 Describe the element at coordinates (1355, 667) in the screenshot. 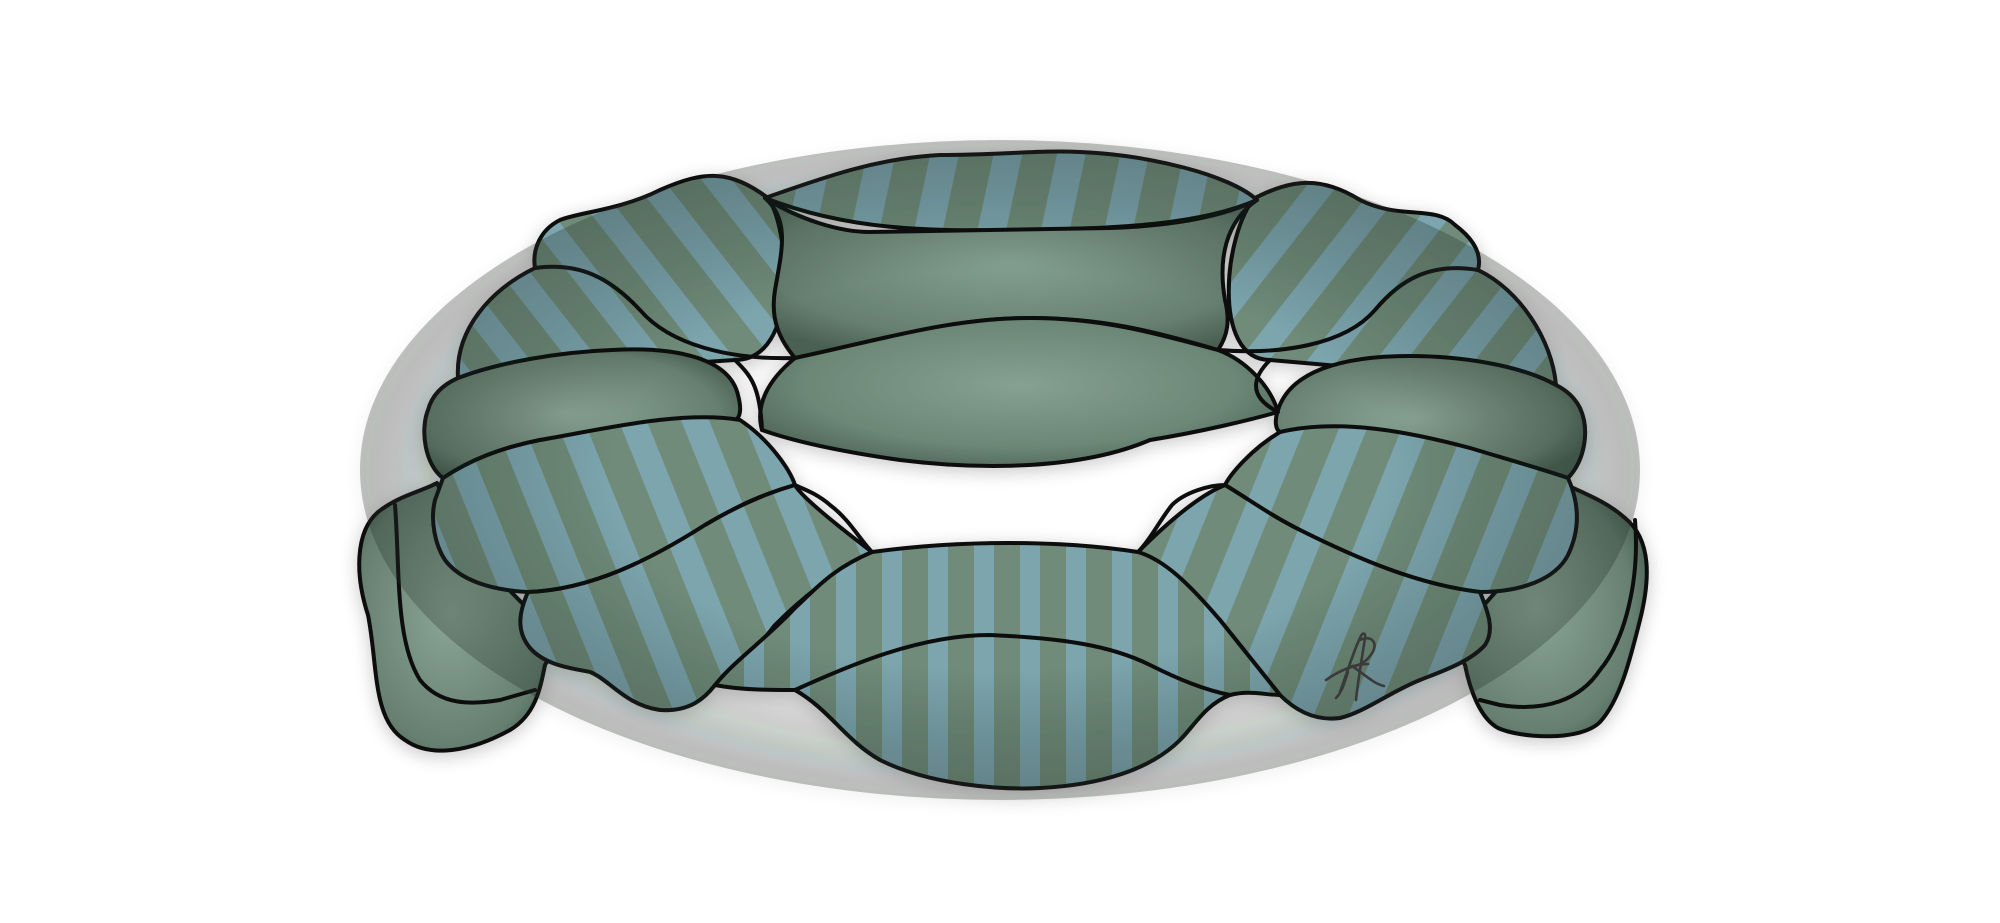

I see `artist-monogram` at that location.